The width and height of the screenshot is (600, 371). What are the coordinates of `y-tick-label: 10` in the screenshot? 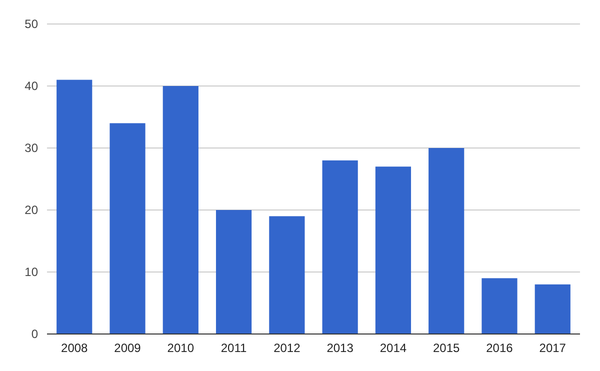 It's located at (31, 272).